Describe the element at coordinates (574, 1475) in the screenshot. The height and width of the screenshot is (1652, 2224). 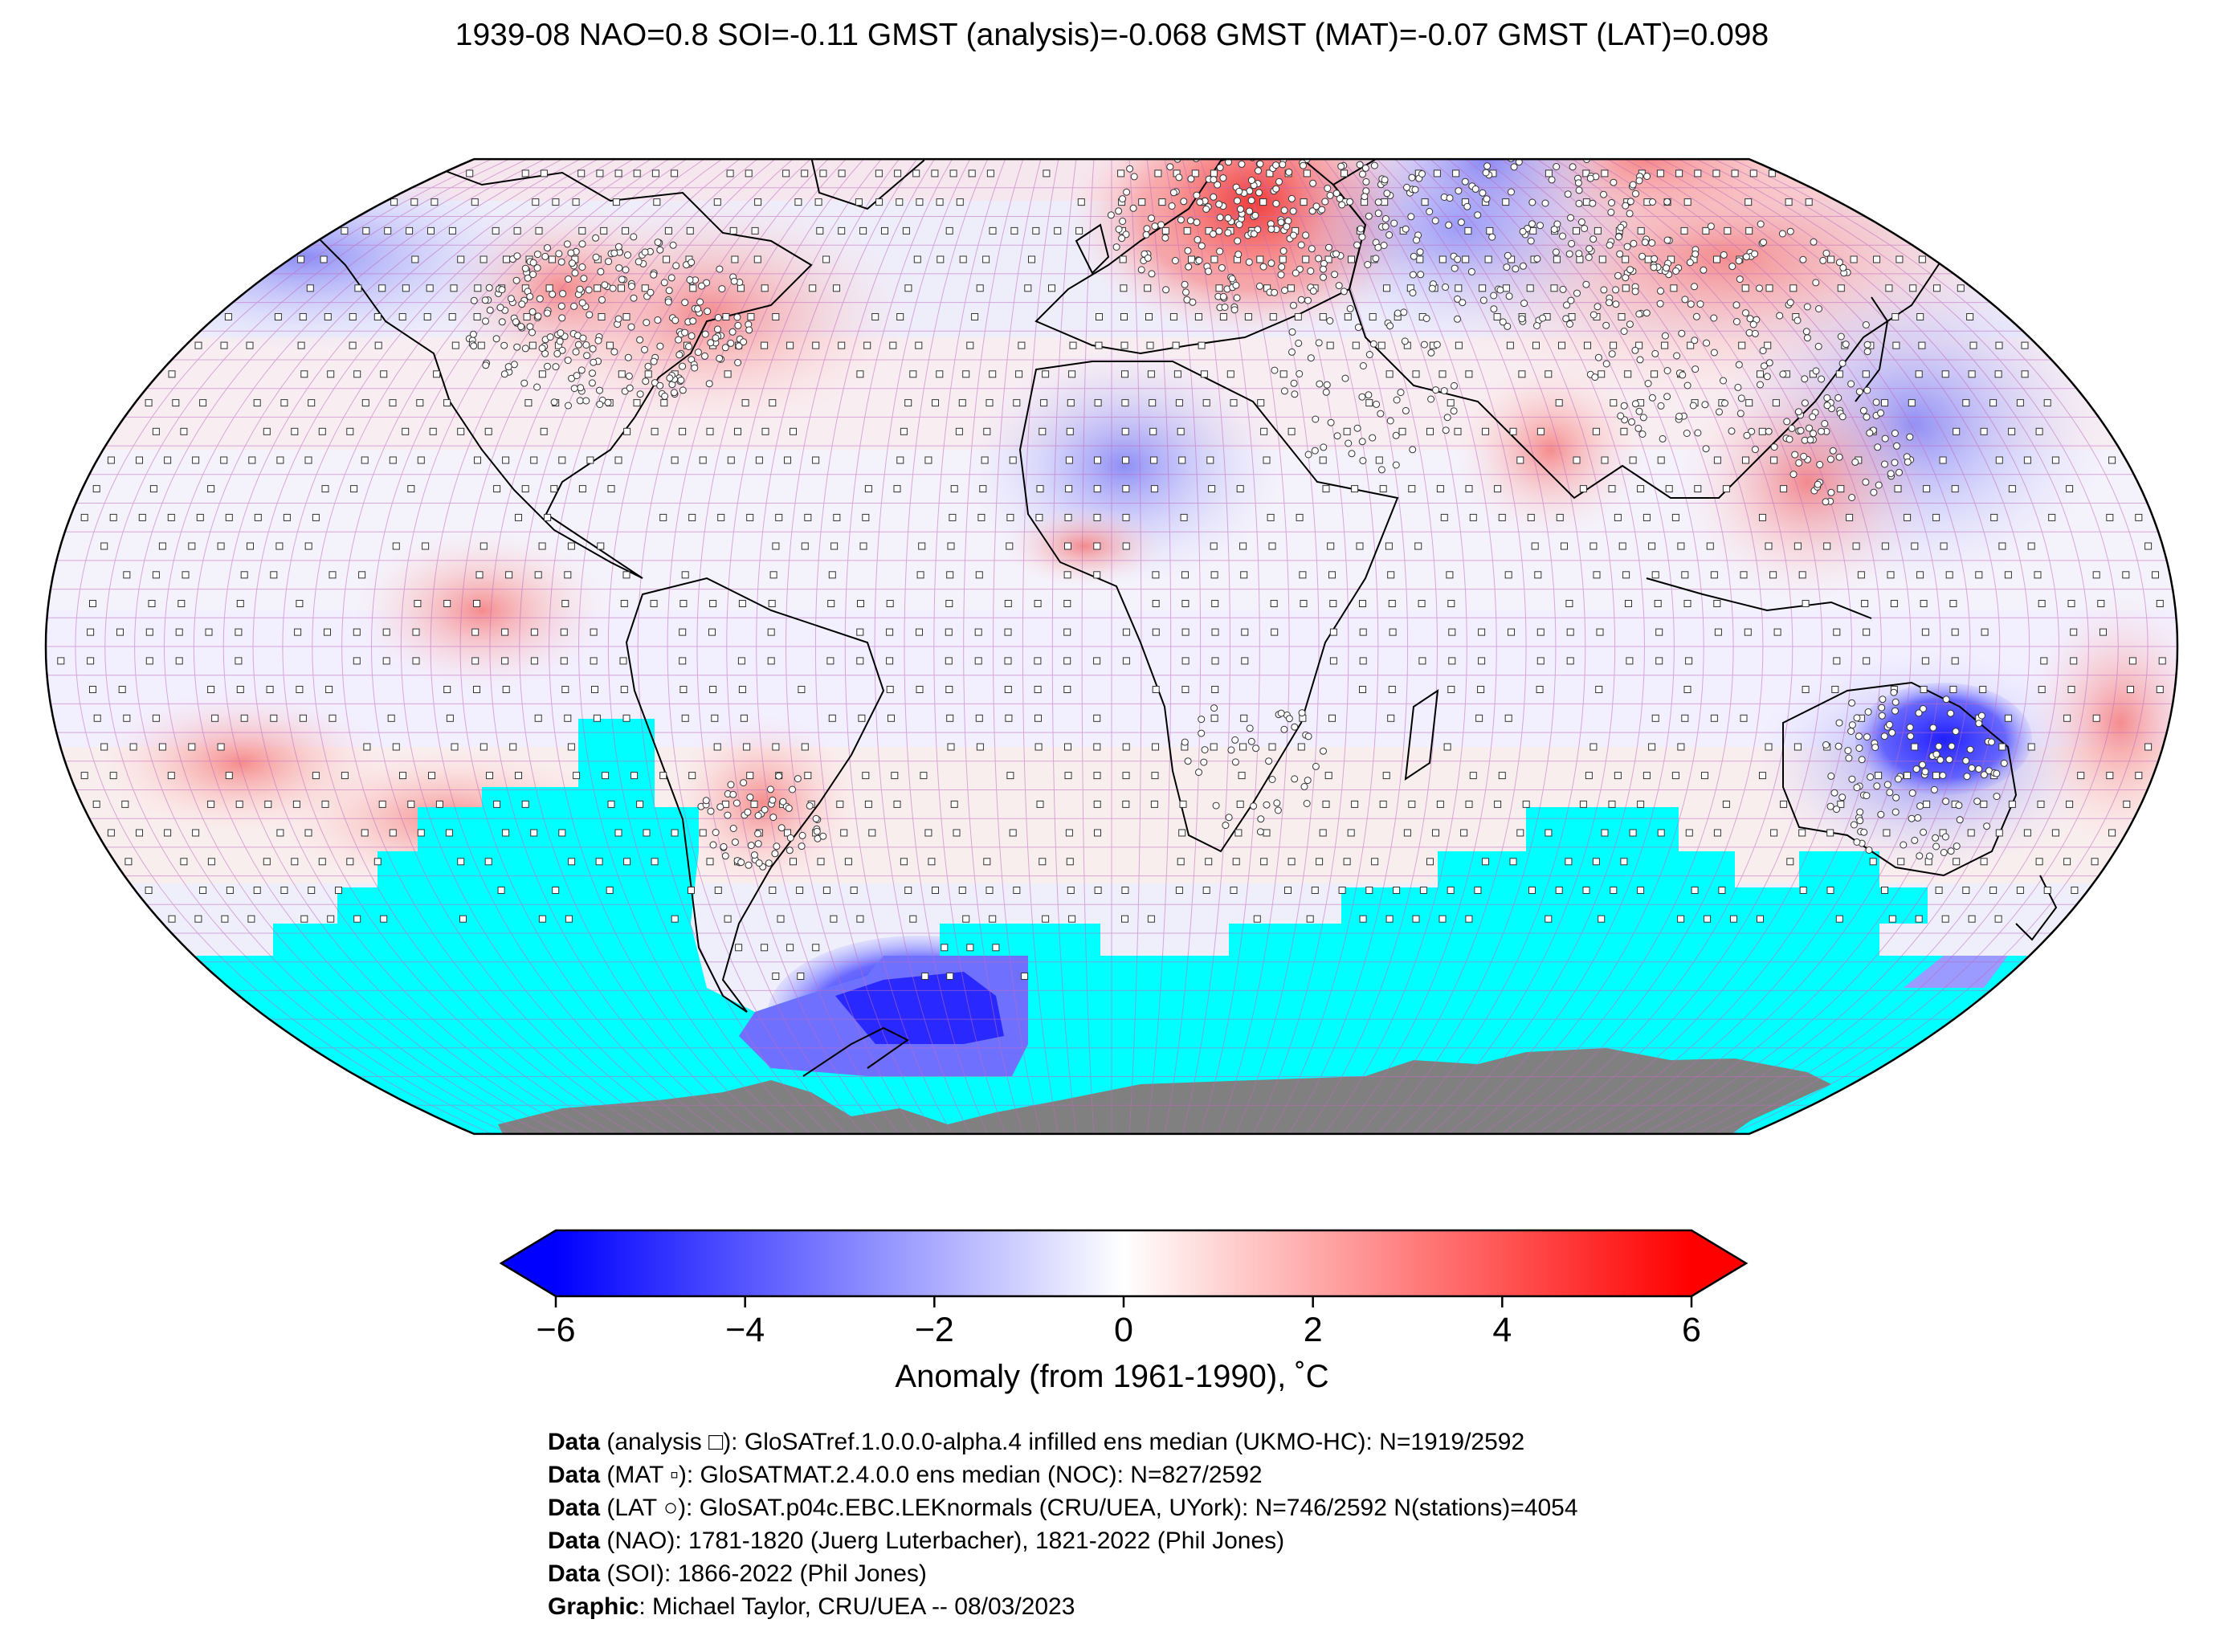
I see `credit-key: Data` at that location.